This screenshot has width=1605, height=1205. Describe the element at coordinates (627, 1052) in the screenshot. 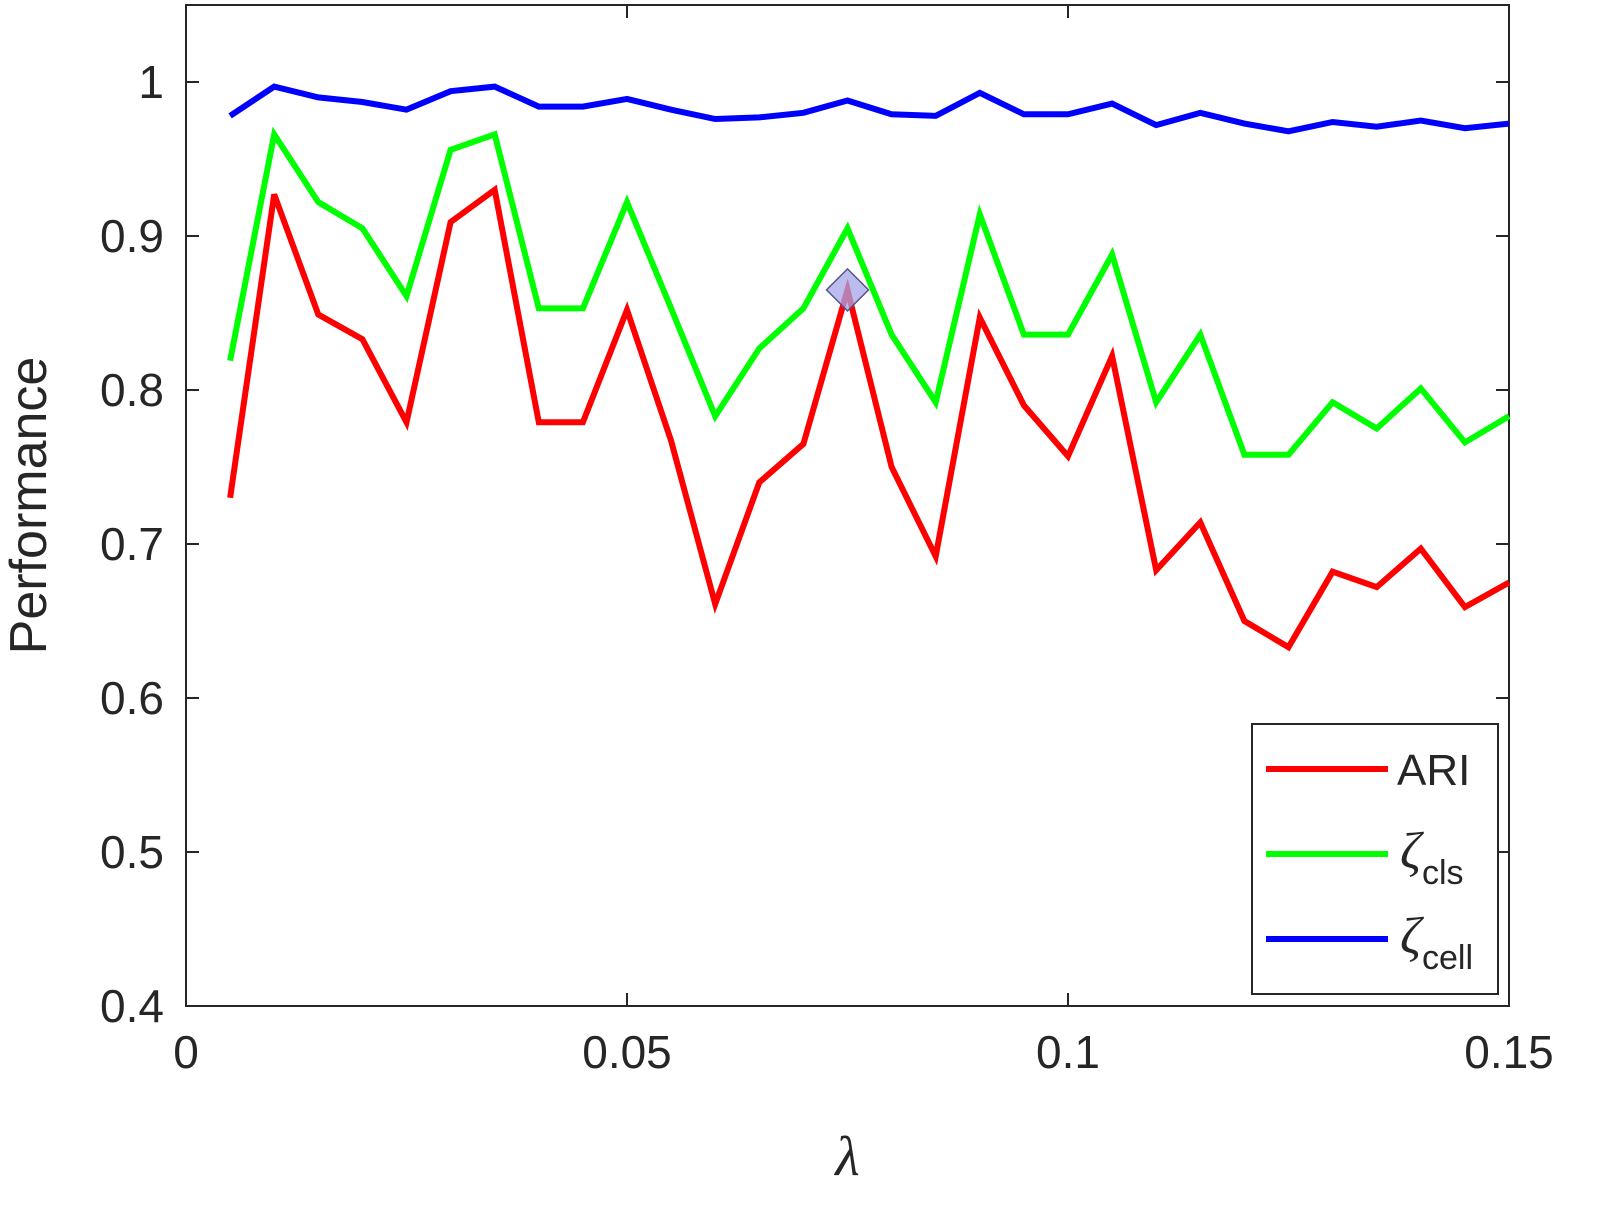

I see `x-tick-label: 0.05` at that location.